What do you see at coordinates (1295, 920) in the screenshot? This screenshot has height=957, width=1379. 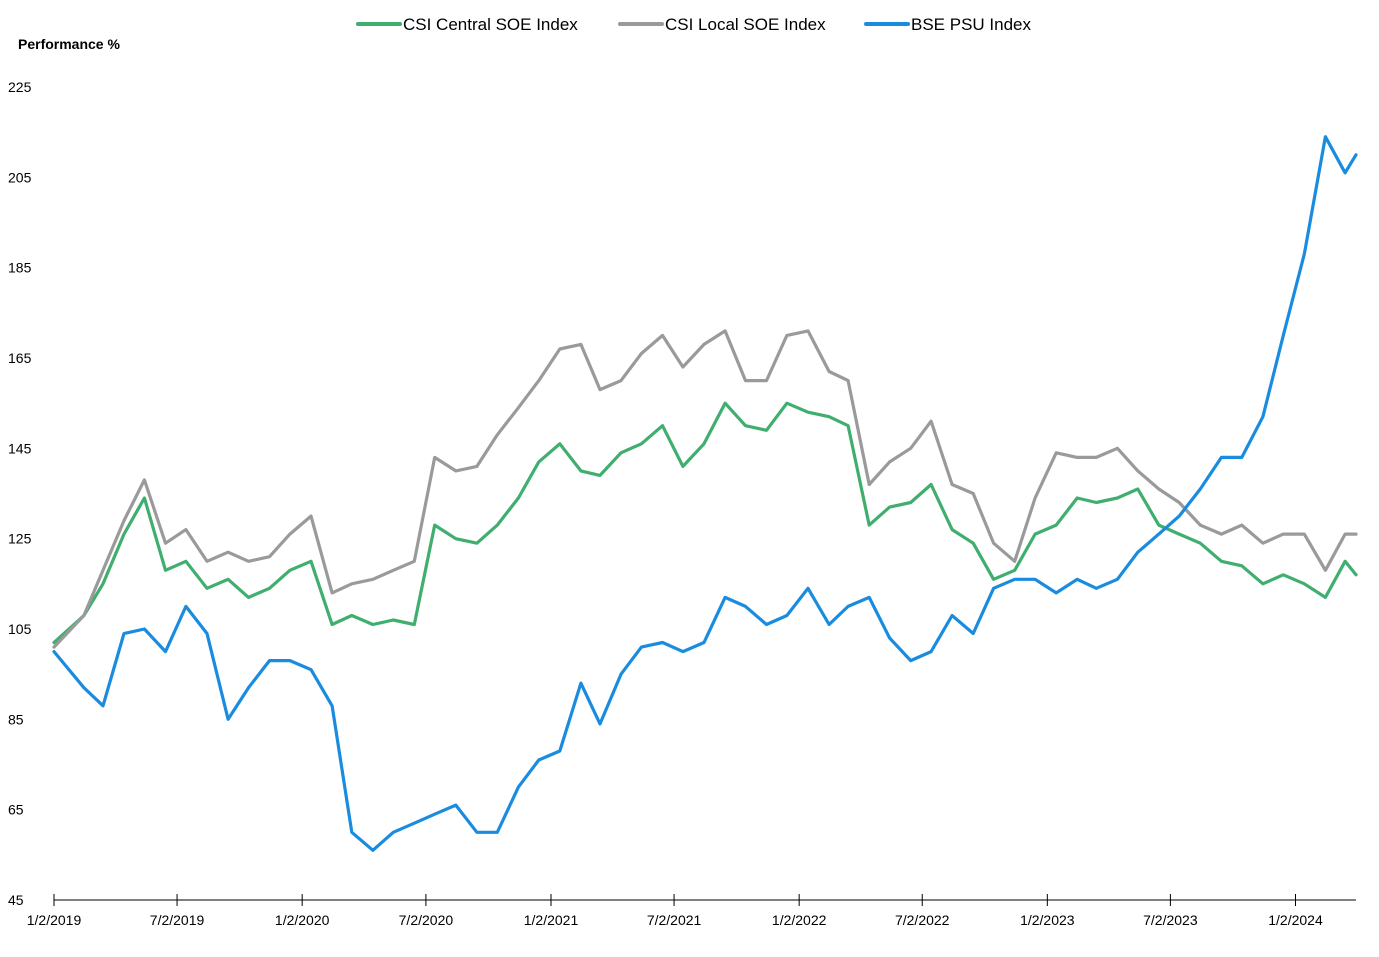 I see `x-tick-label: 1/2/2024` at bounding box center [1295, 920].